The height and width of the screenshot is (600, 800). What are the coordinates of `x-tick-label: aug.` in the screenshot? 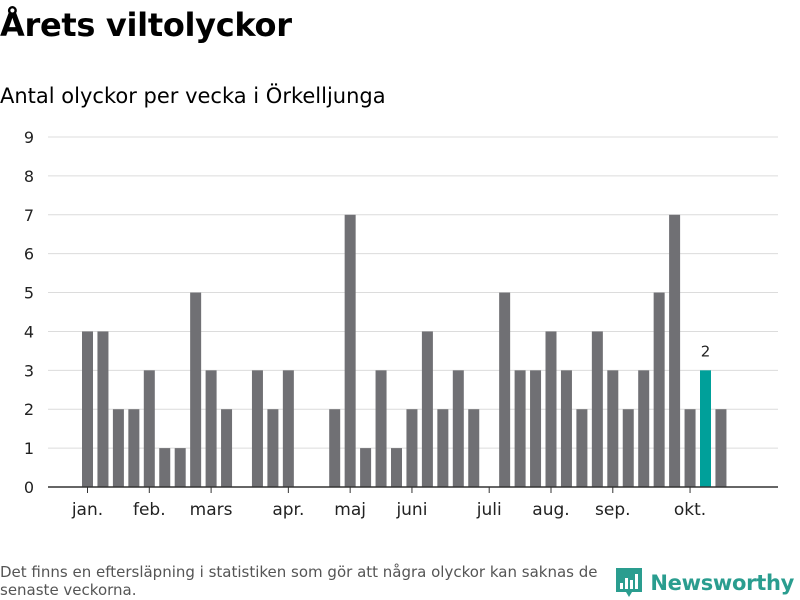 It's located at (550, 510).